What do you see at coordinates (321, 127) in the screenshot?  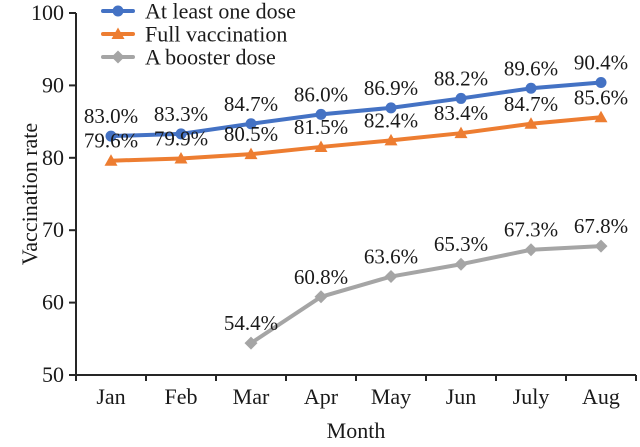 I see `data-label-full-vaccination-apr: 81.5%` at bounding box center [321, 127].